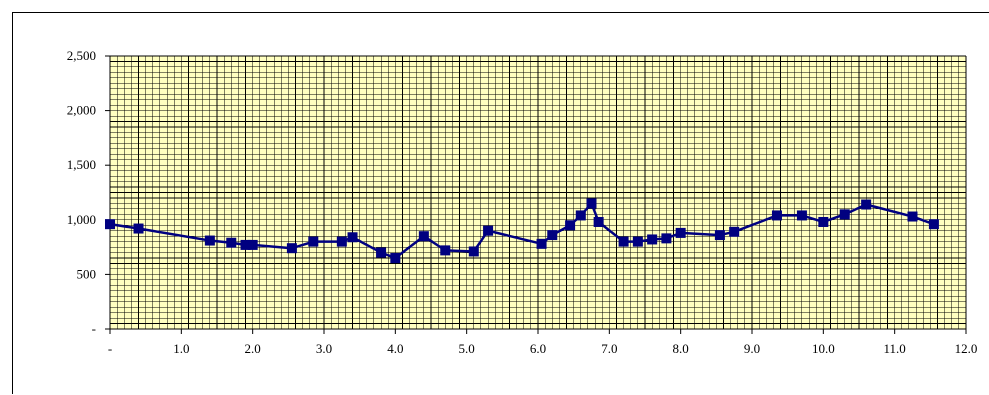 This screenshot has height=395, width=989. What do you see at coordinates (81, 164) in the screenshot?
I see `y-tick-label: 1,500` at bounding box center [81, 164].